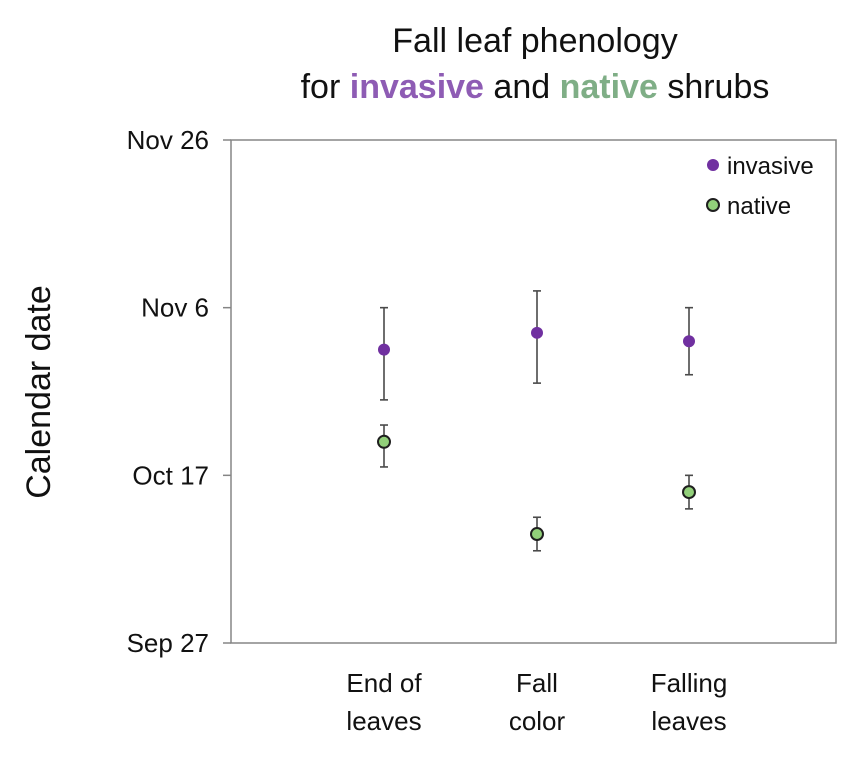  What do you see at coordinates (760, 186) in the screenshot?
I see `legend: invasive native` at bounding box center [760, 186].